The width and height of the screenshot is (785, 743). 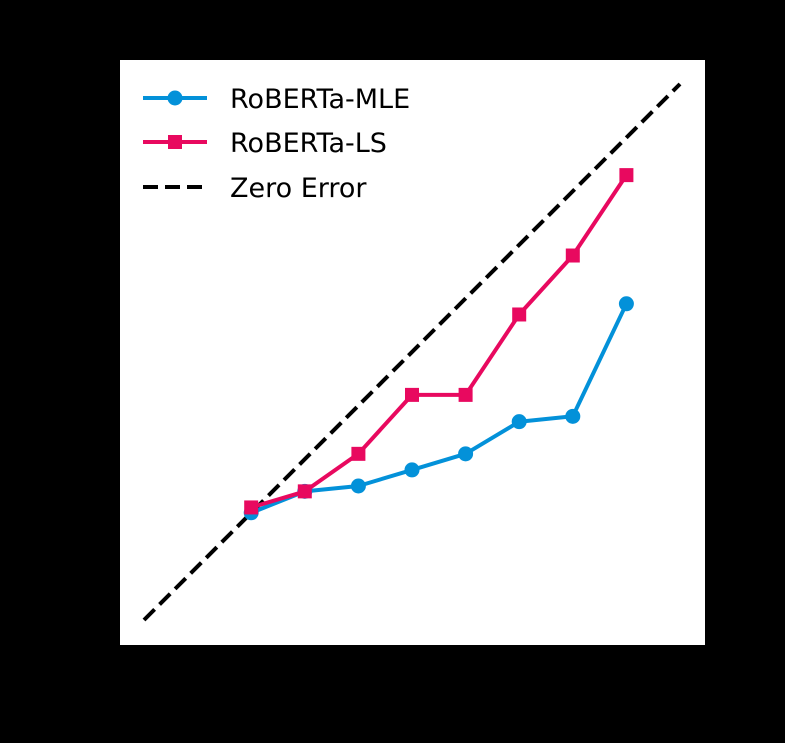 What do you see at coordinates (298, 188) in the screenshot?
I see `legend-label-zero-error: Zero Error` at bounding box center [298, 188].